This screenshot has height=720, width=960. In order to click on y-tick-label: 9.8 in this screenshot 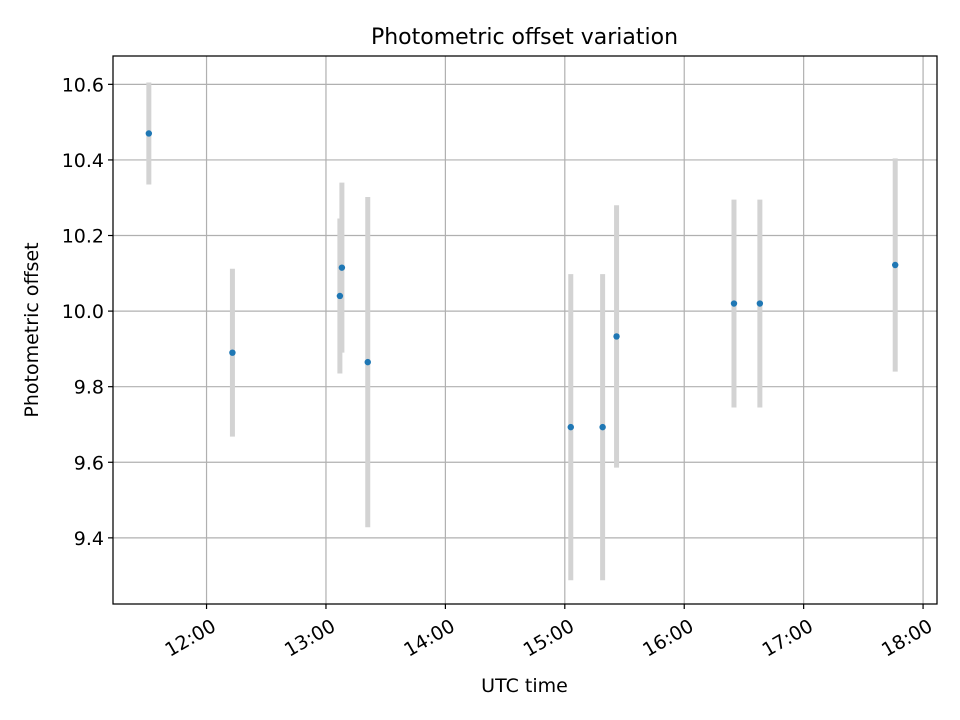, I will do `click(89, 388)`.